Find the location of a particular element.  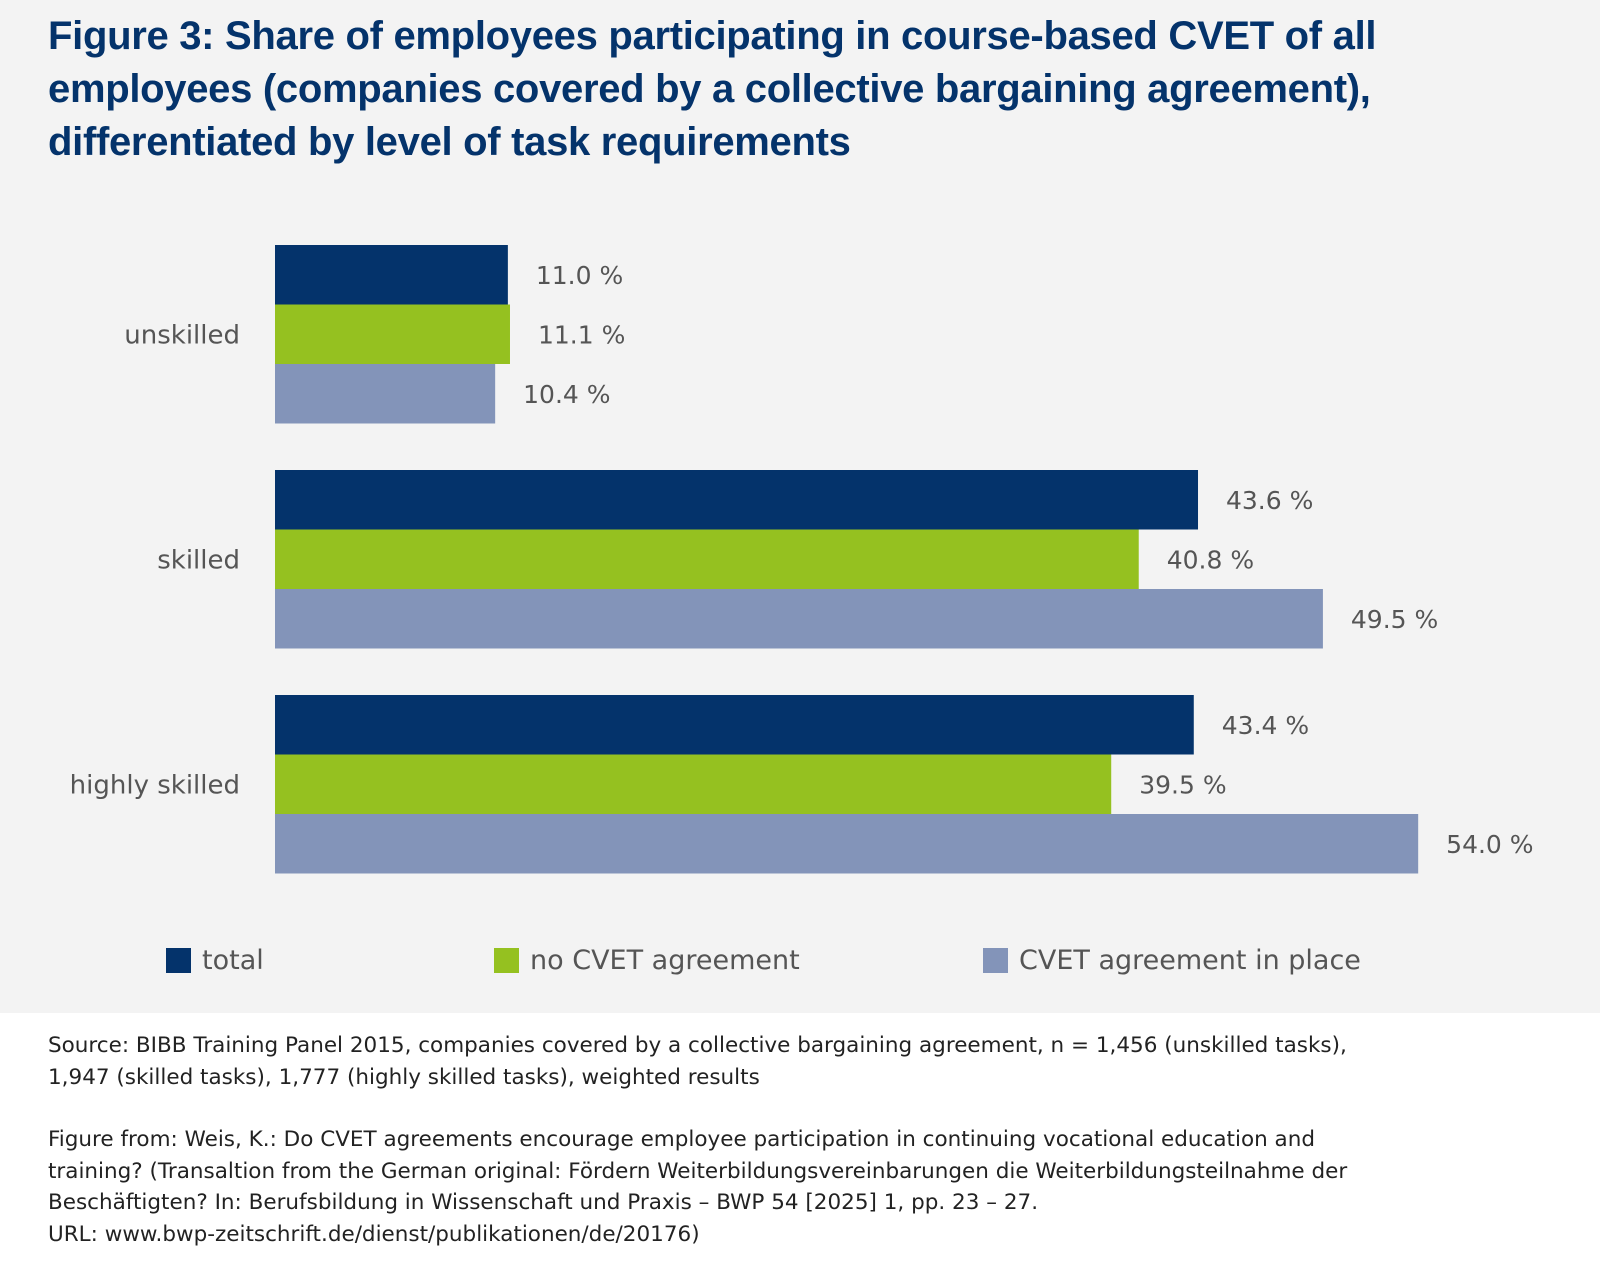

category-group-highly-skilled: highly skilled 43.4 % 39.5 % 54.0 % is located at coordinates (802, 784).